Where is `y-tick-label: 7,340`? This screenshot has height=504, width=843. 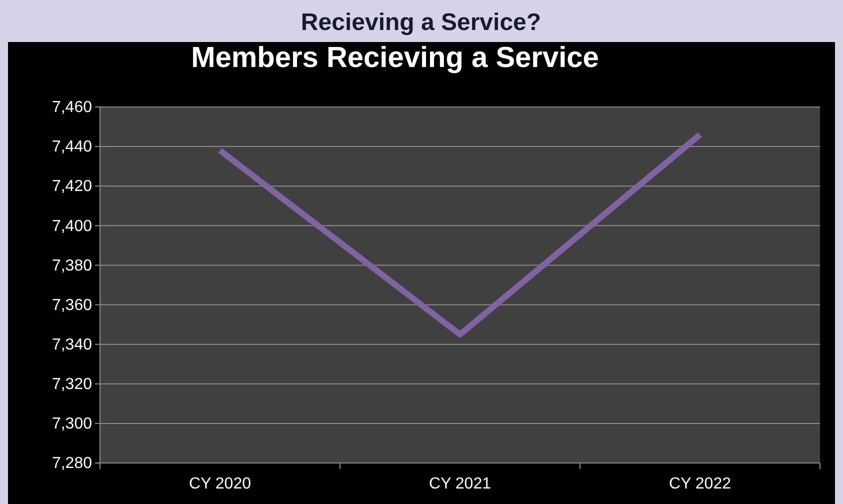
y-tick-label: 7,340 is located at coordinates (72, 345).